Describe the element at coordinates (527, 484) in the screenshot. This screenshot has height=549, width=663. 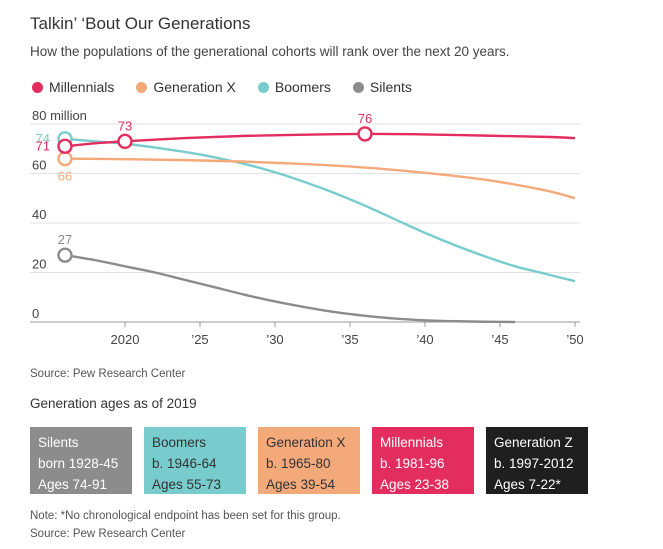
I see `generation-ages: Ages 7-22*` at that location.